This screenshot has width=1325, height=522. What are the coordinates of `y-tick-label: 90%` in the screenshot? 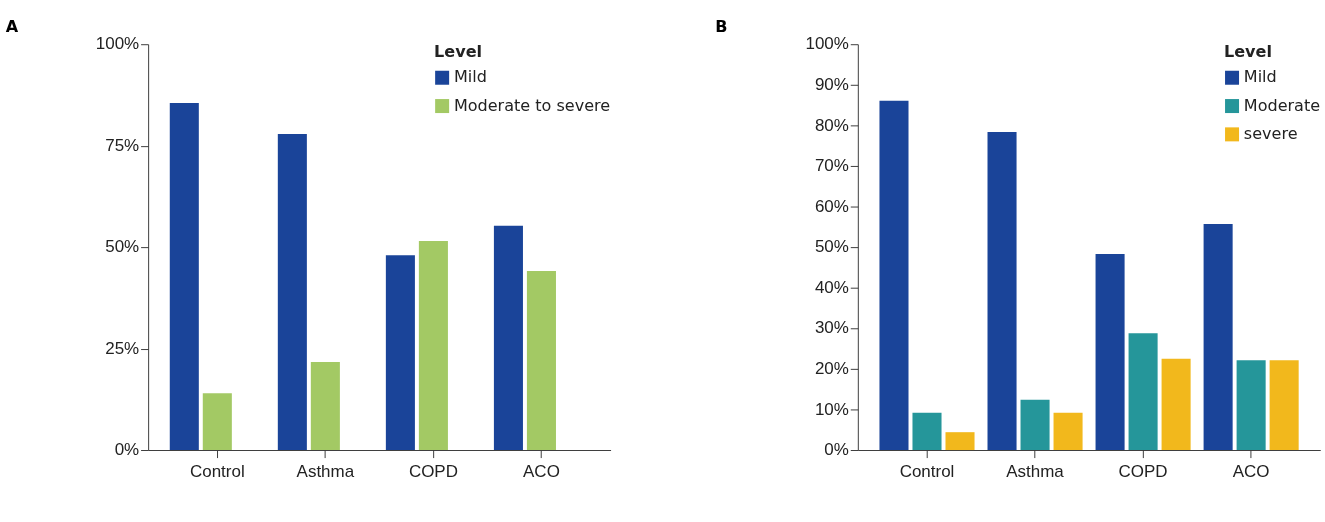 It's located at (831, 85).